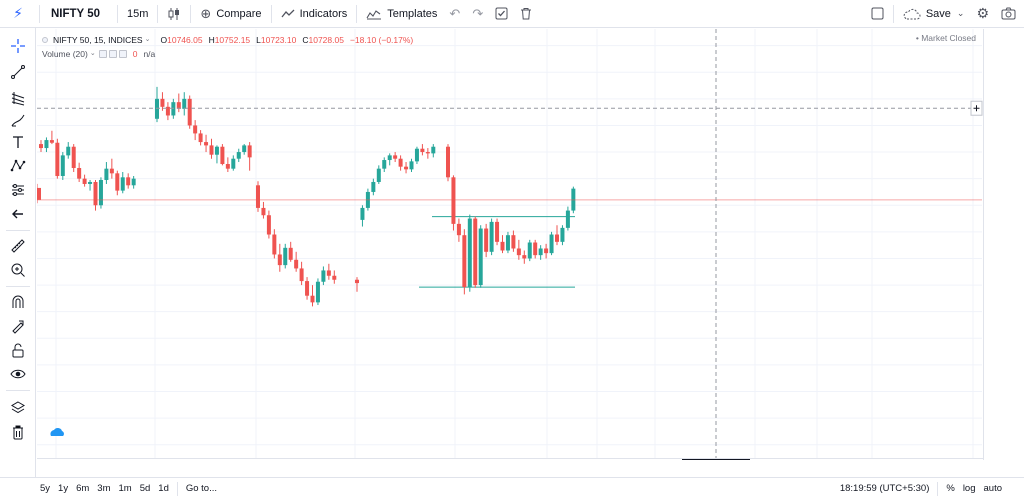 This screenshot has height=499, width=1024. What do you see at coordinates (232, 40) in the screenshot?
I see `high-value: 10752.15` at bounding box center [232, 40].